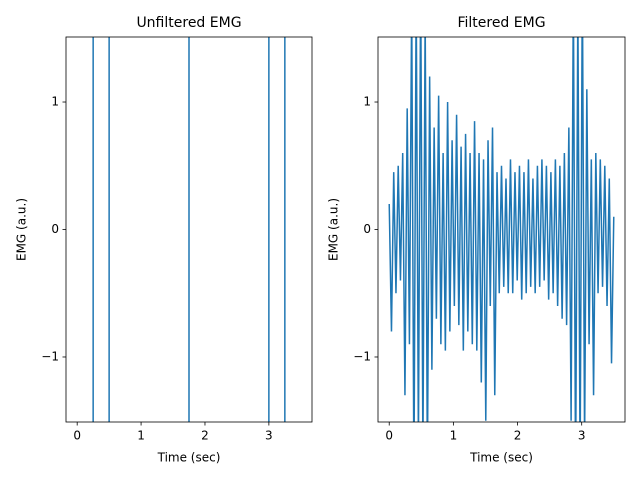 This screenshot has height=480, width=640. What do you see at coordinates (188, 23) in the screenshot?
I see `chart-title: Unfiltered EMG` at bounding box center [188, 23].